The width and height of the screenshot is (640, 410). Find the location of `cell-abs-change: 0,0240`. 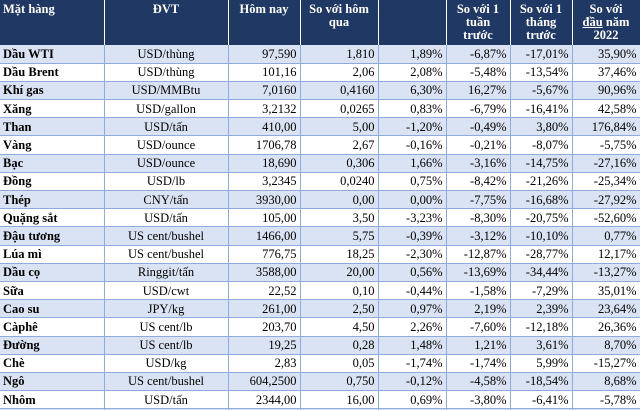

cell-abs-change: 0,0240 is located at coordinates (339, 182).